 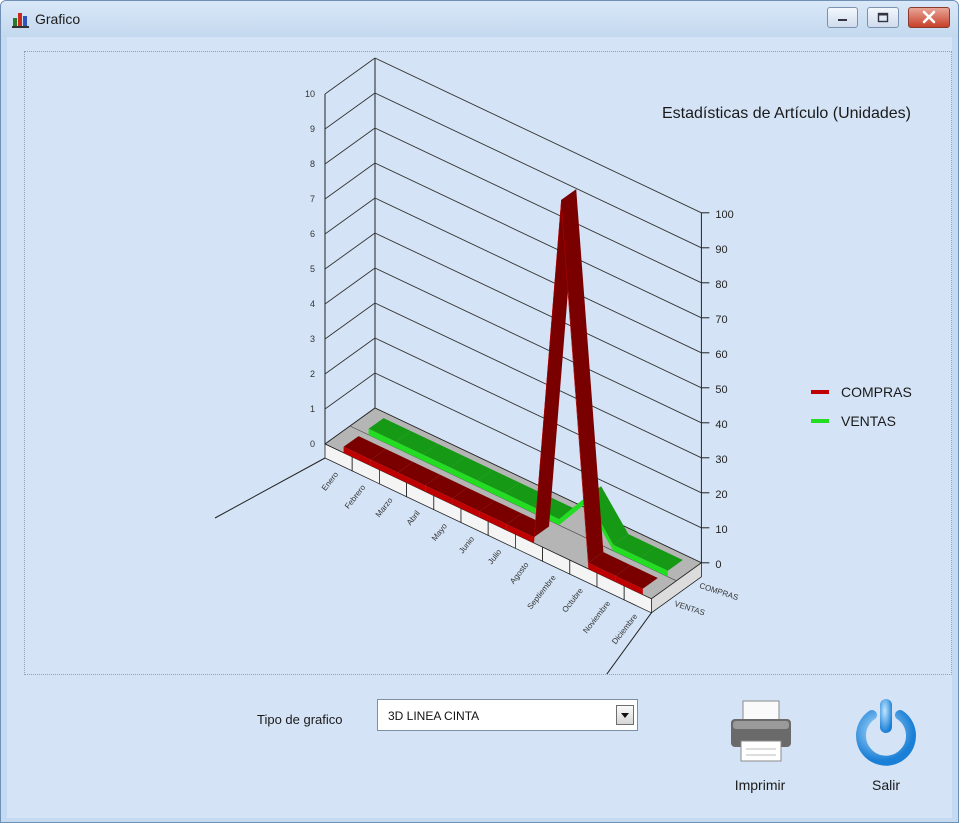 What do you see at coordinates (868, 421) in the screenshot?
I see `legend-entry: VENTAS` at bounding box center [868, 421].